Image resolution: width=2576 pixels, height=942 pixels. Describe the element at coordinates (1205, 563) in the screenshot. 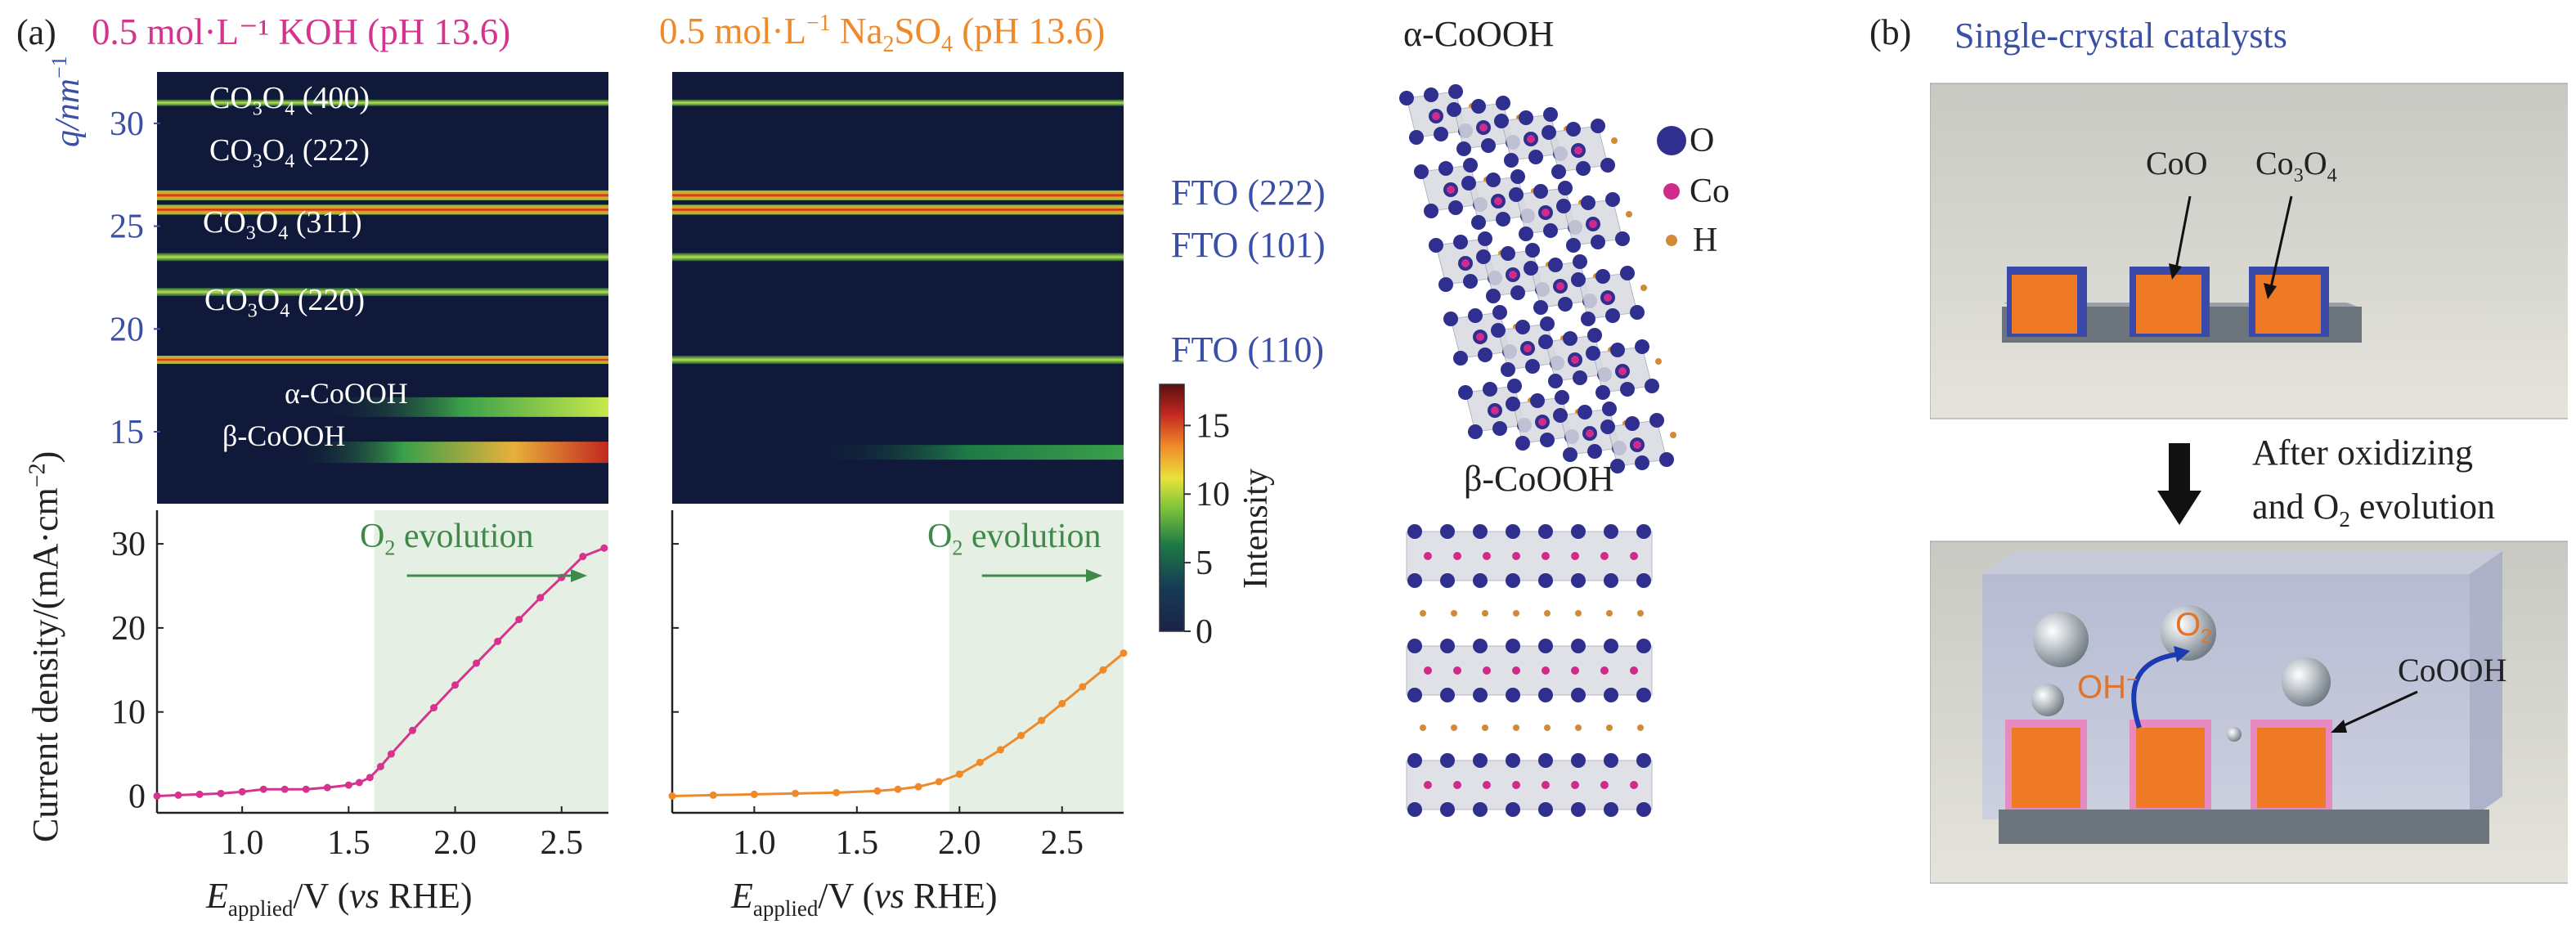

I see `colorbar-tick-label-5: 5` at that location.